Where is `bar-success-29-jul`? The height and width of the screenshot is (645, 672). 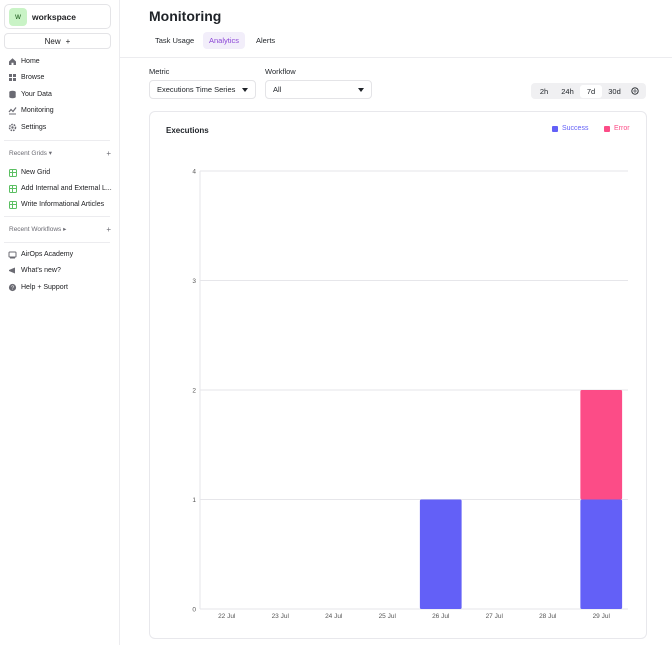 bar-success-29-jul is located at coordinates (601, 554).